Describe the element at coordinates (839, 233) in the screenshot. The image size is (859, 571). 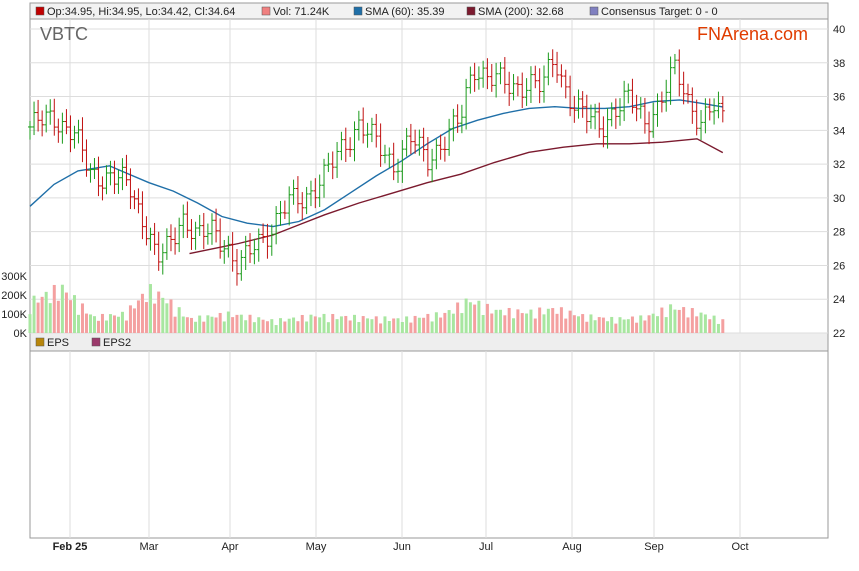
I see `price-tick-label: 28` at that location.